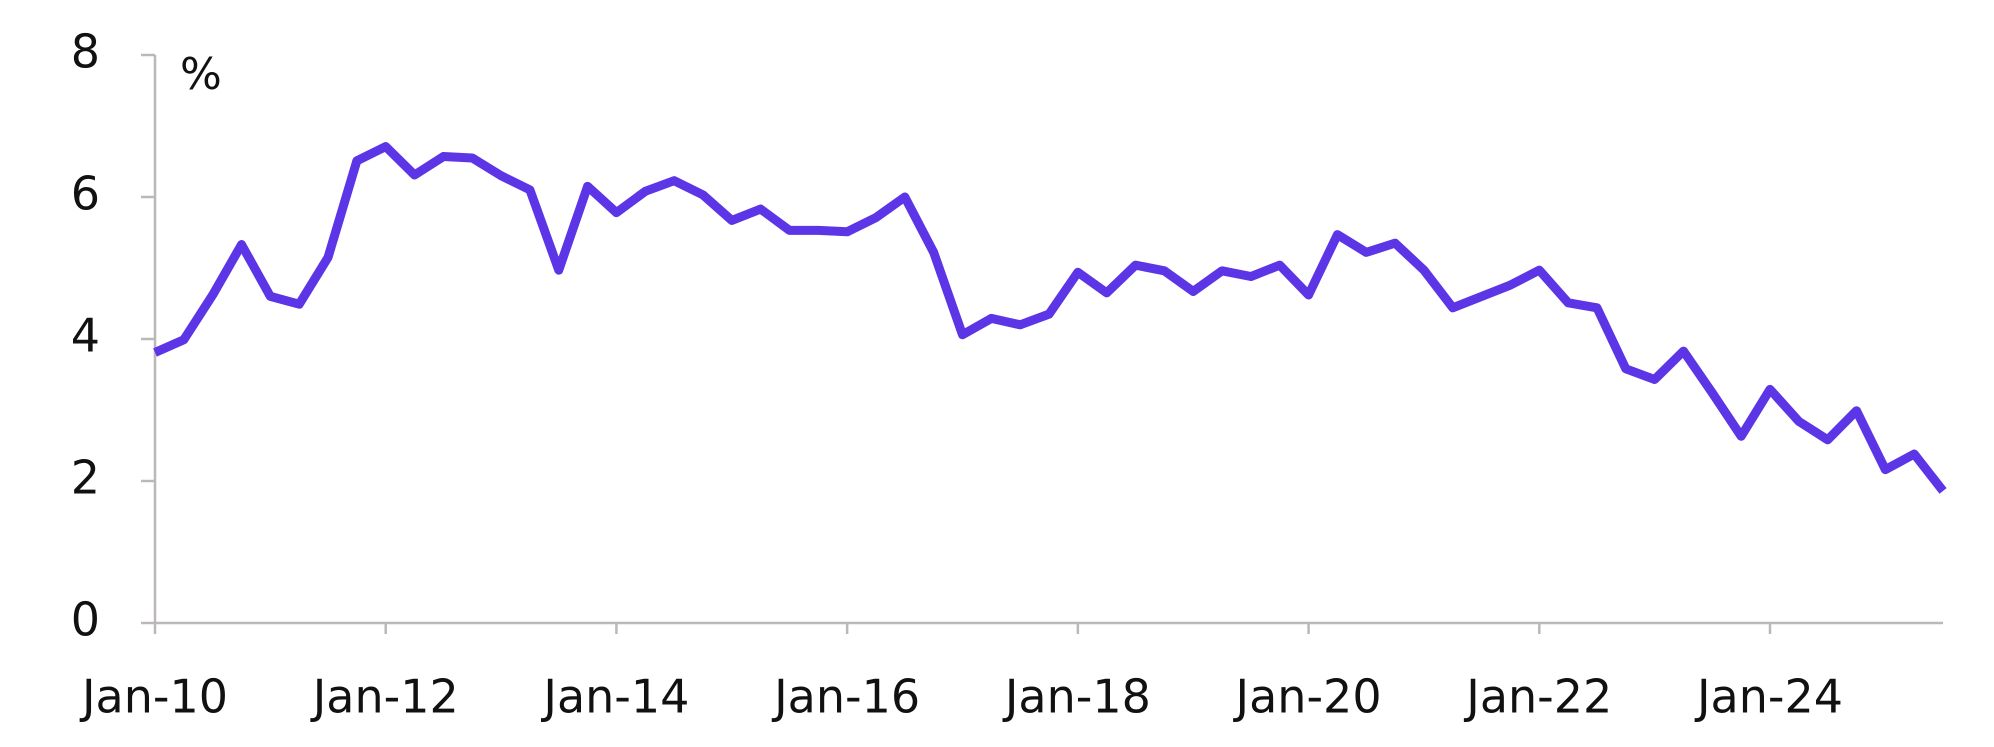 The width and height of the screenshot is (1994, 747). Describe the element at coordinates (85, 194) in the screenshot. I see `y-tick-label: 6` at that location.